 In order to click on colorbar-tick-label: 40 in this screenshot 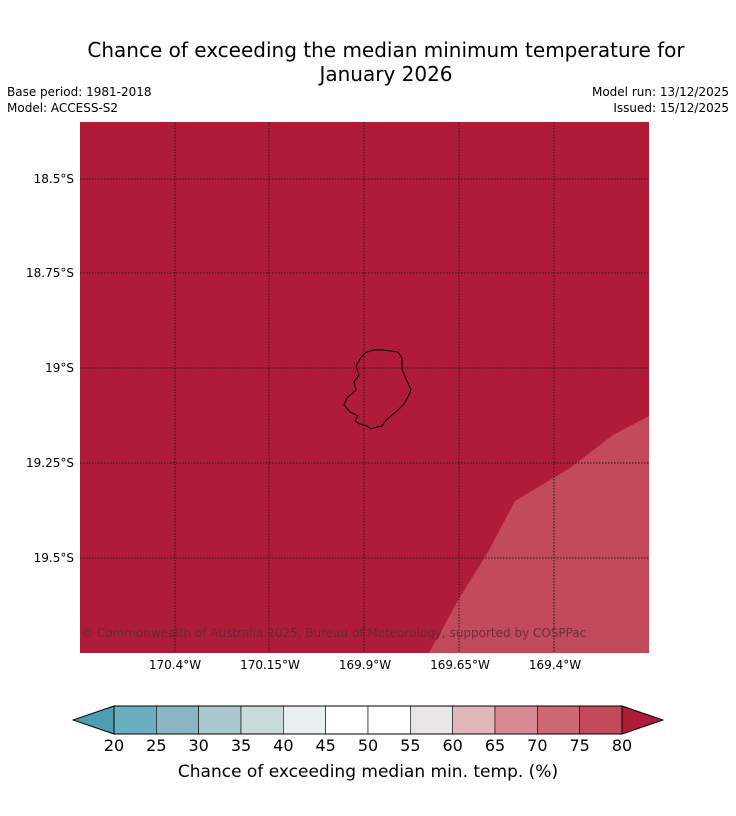, I will do `click(283, 745)`.